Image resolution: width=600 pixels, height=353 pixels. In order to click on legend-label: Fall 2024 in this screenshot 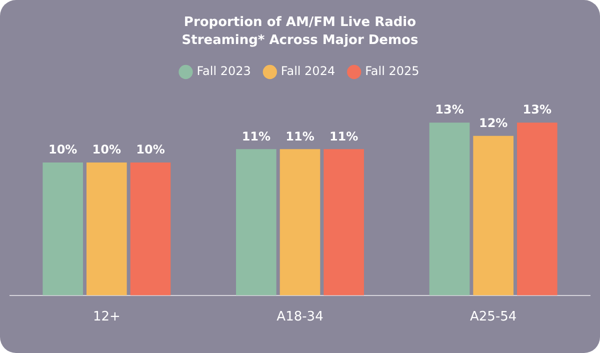, I will do `click(308, 71)`.